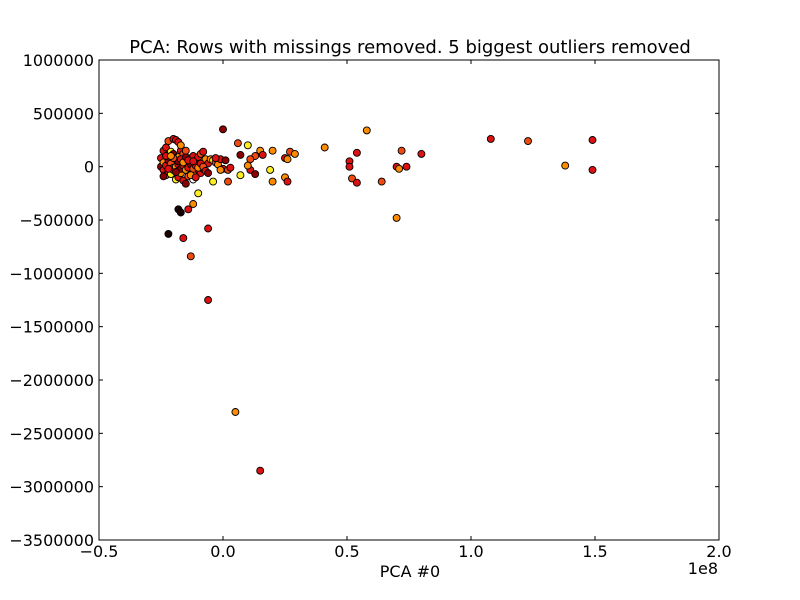 The height and width of the screenshot is (600, 800). What do you see at coordinates (718, 551) in the screenshot?
I see `x-tick-label: 2.0` at bounding box center [718, 551].